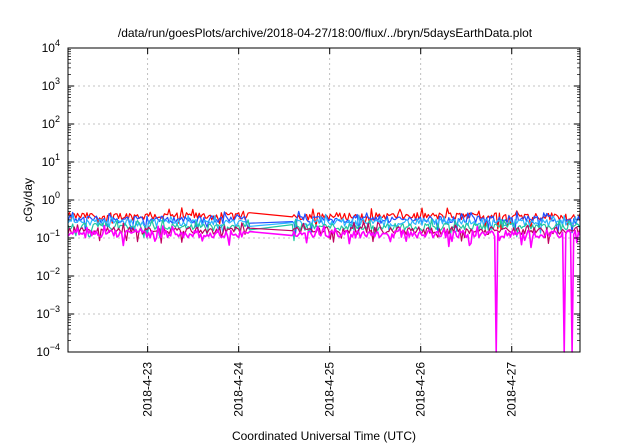 The width and height of the screenshot is (640, 448). I want to click on x-axis-label: Coordinated Universal Time (UTC), so click(324, 436).